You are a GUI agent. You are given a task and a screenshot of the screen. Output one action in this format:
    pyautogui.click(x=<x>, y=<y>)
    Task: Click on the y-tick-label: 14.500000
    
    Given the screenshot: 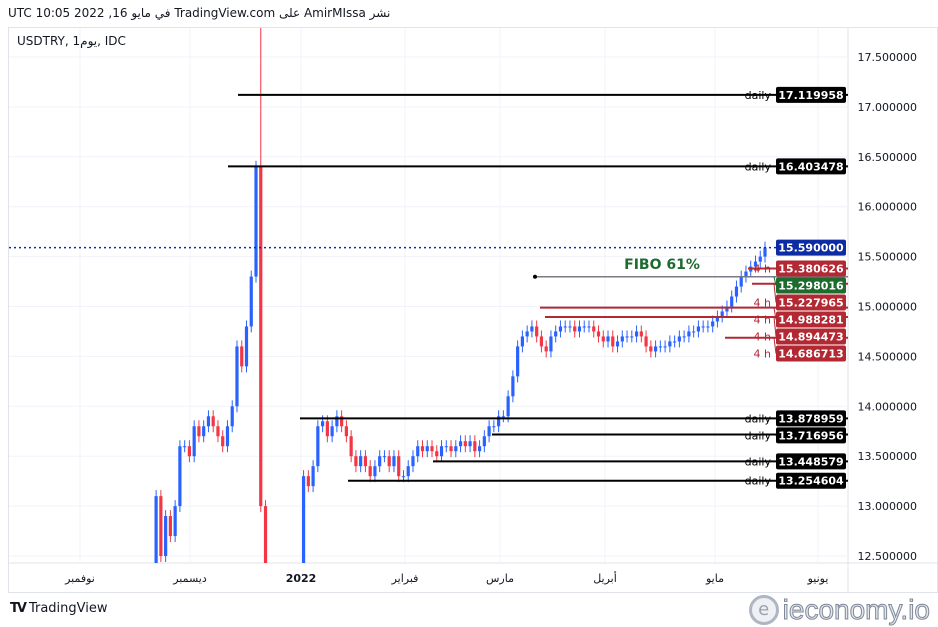 What is the action you would take?
    pyautogui.click(x=888, y=356)
    